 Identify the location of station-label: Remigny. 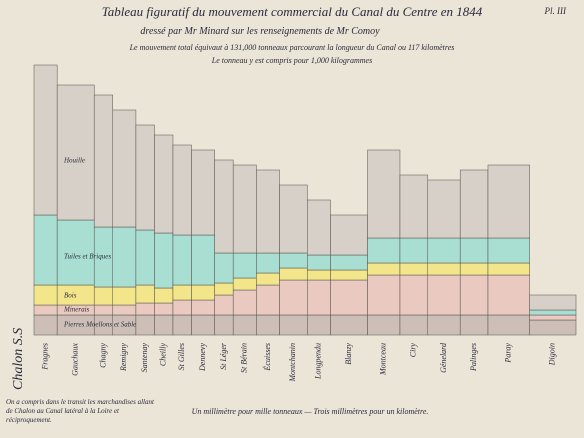
(123, 357).